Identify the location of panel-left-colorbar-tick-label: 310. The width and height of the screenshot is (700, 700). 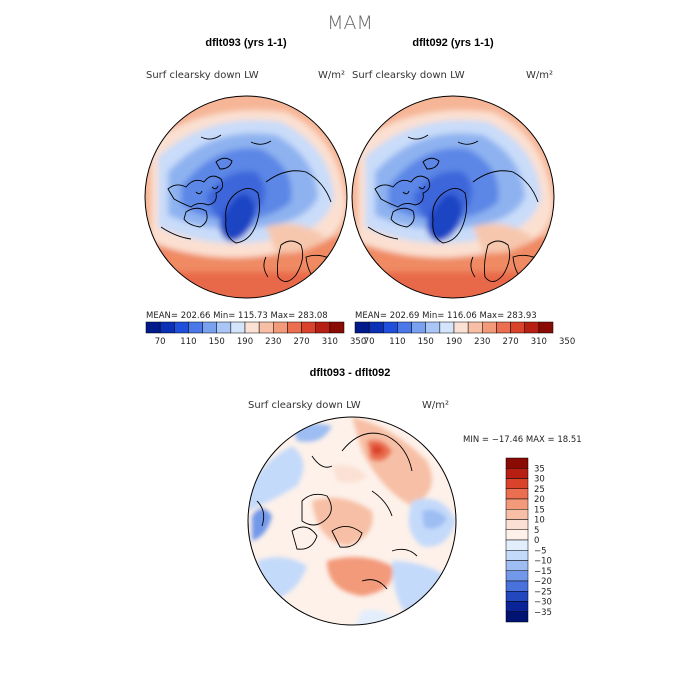
(330, 342).